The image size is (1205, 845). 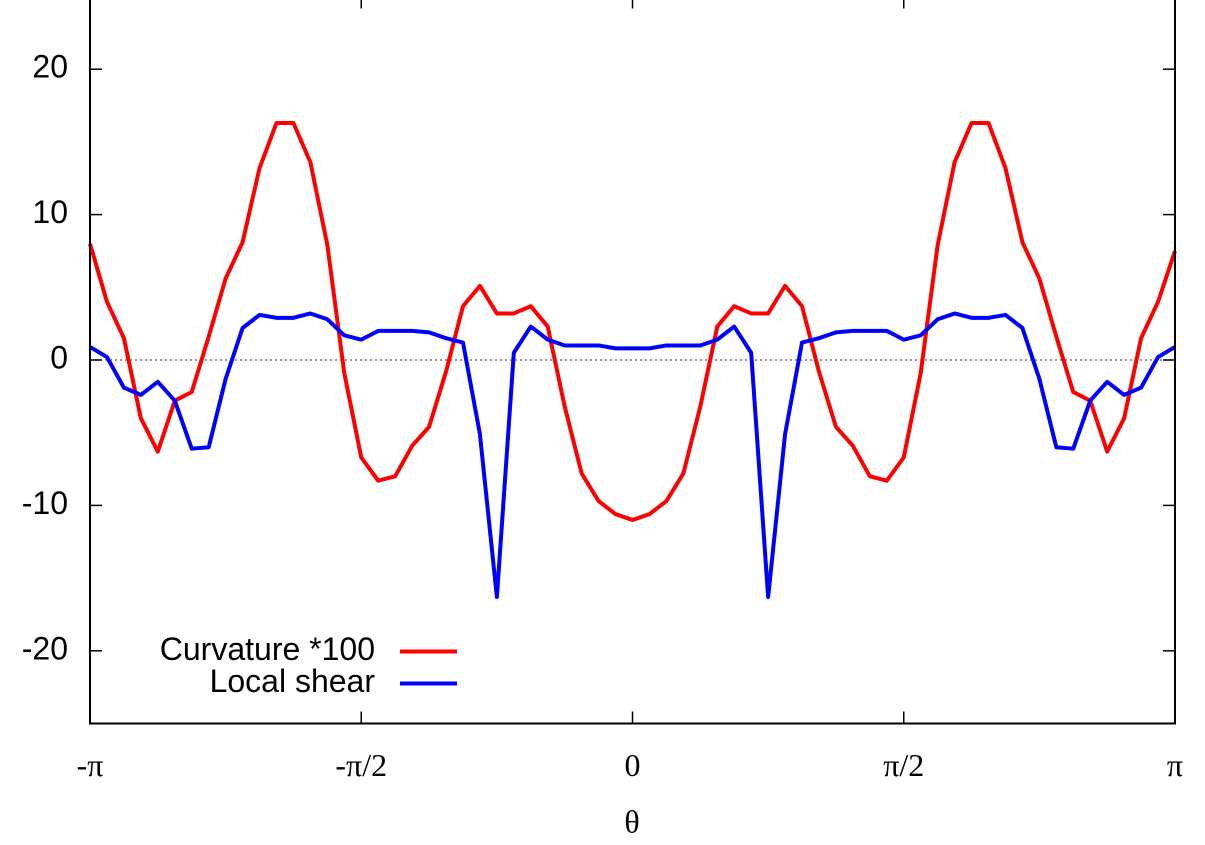 What do you see at coordinates (45, 503) in the screenshot?
I see `y-tick-label: -10` at bounding box center [45, 503].